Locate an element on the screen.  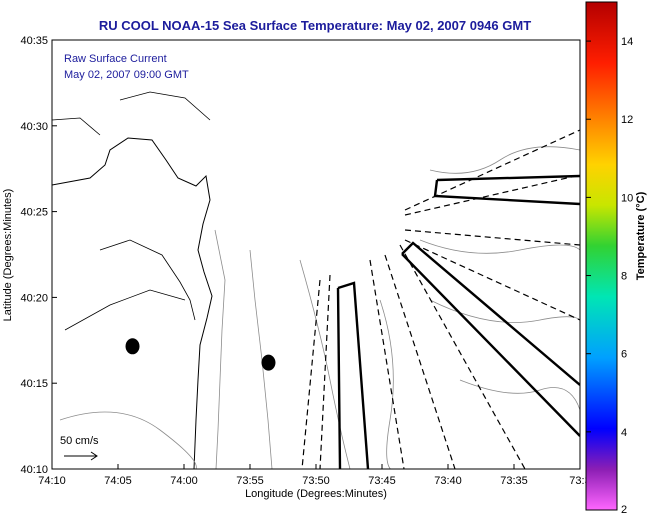
scale-arrow is located at coordinates (81, 456).